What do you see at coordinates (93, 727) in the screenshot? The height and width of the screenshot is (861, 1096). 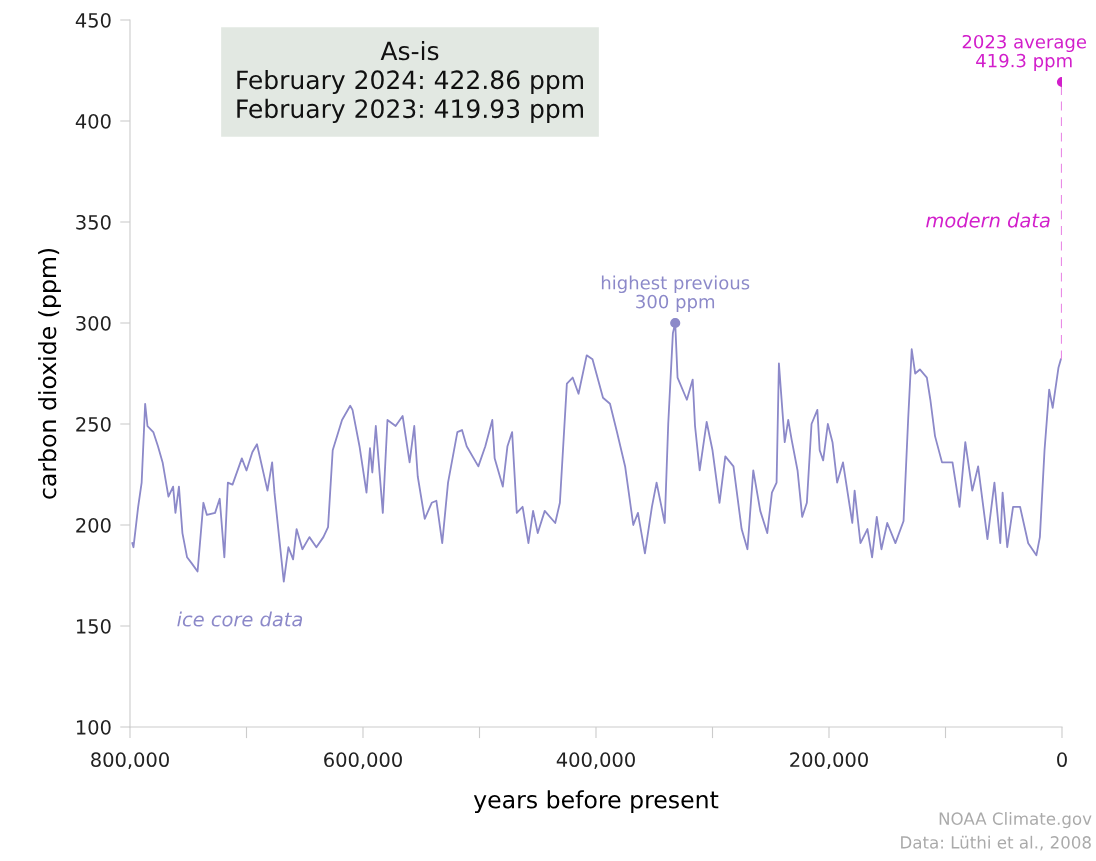 I see `y-tick-label: 100` at bounding box center [93, 727].